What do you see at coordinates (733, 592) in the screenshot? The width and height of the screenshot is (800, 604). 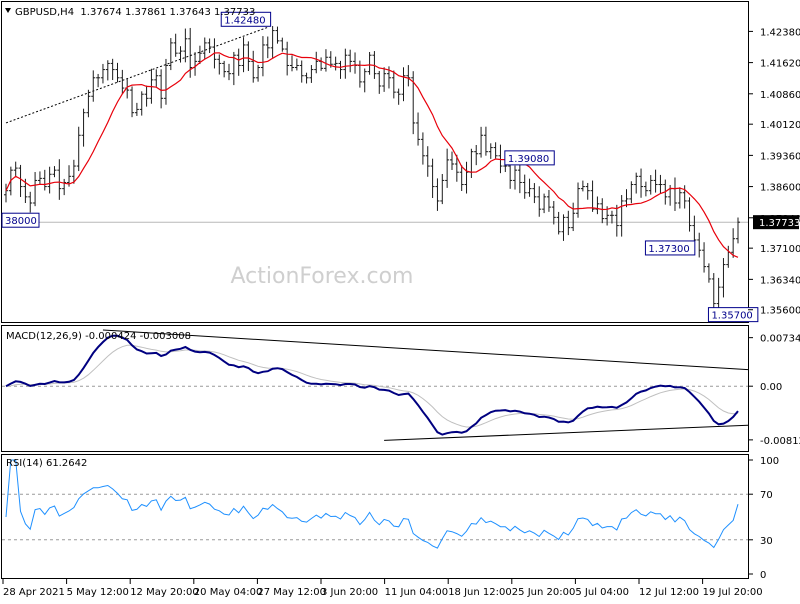 I see `time-axis-label: 19 Jul 20:00` at bounding box center [733, 592].